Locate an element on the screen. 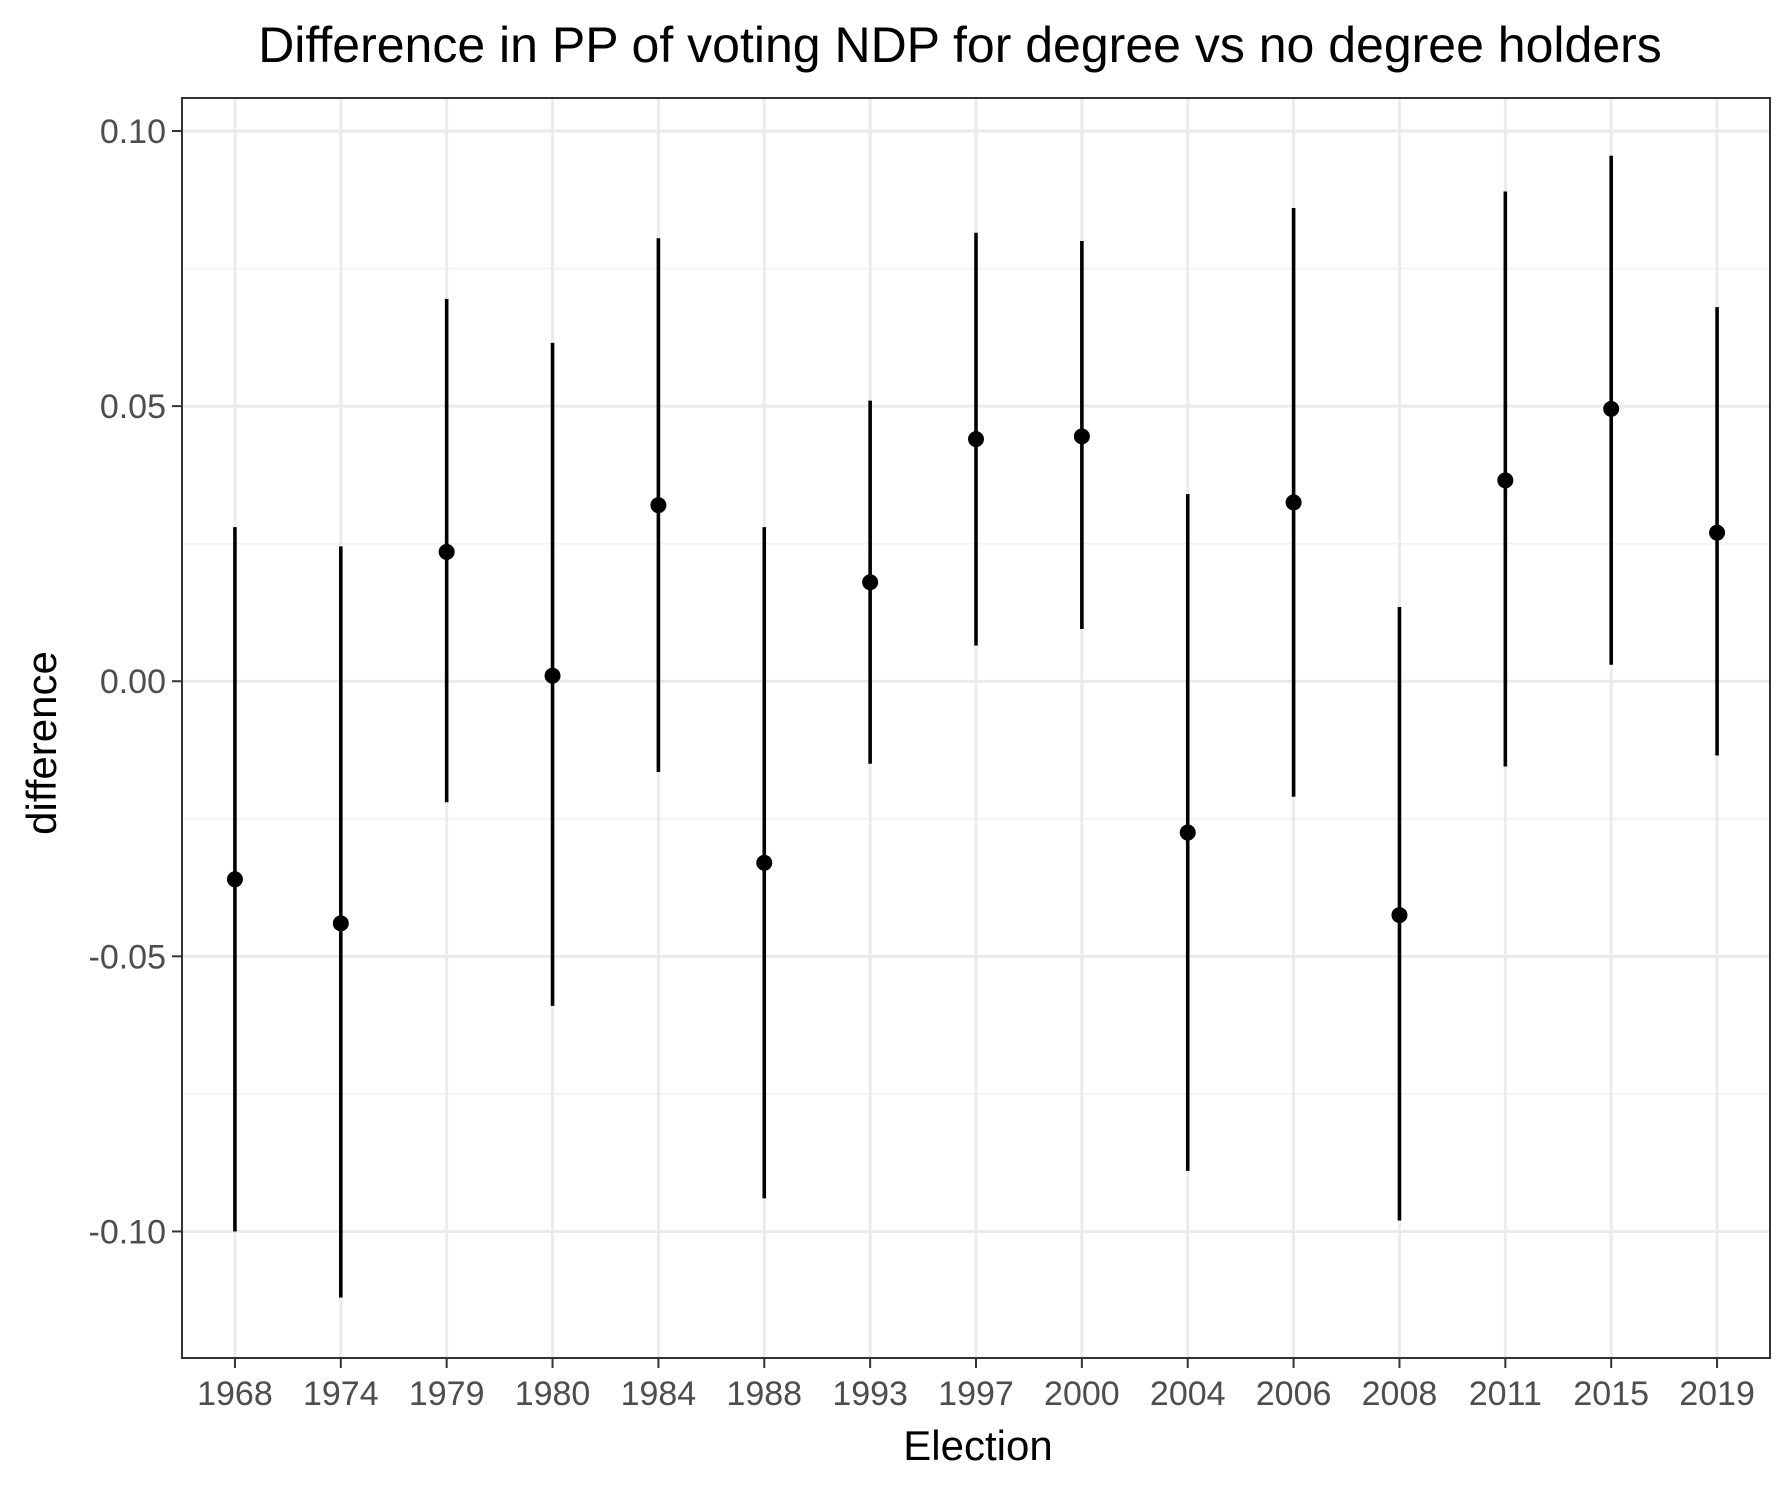 Image resolution: width=1790 pixels, height=1487 pixels. x-tick-label: 2008 is located at coordinates (1400, 1394).